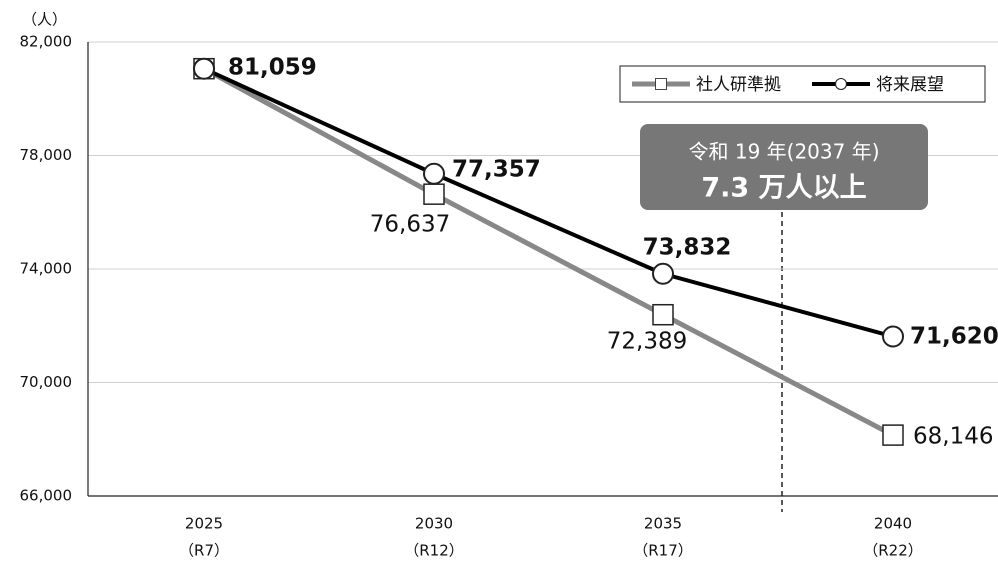 The image size is (998, 563). I want to click on x-tick-label: 2040, so click(893, 524).